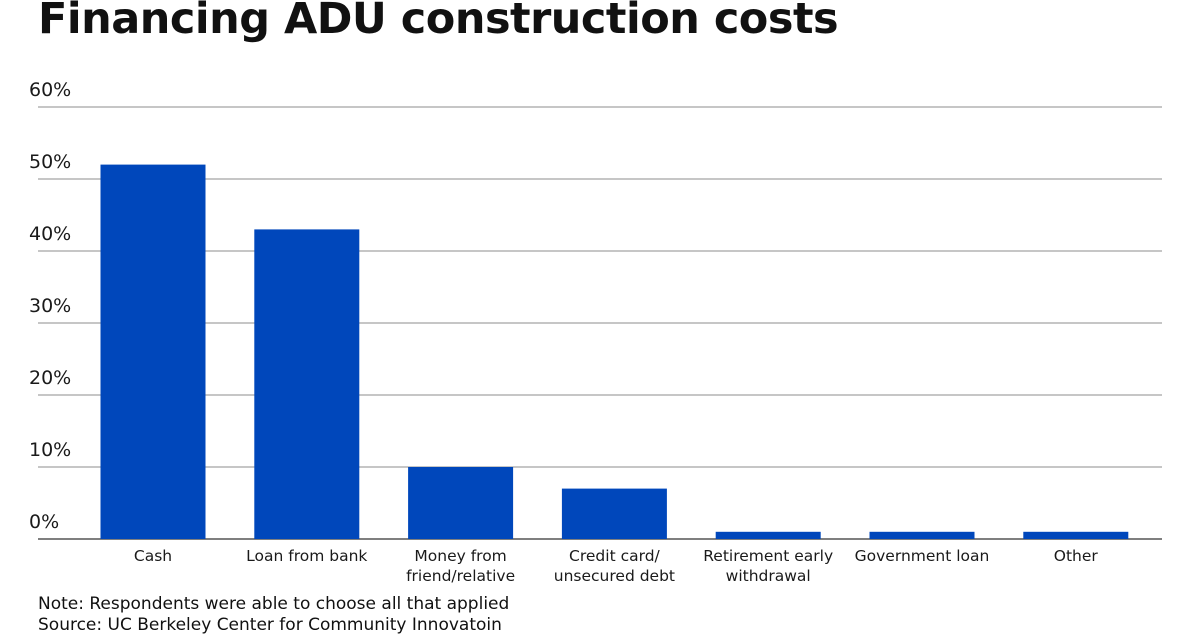  What do you see at coordinates (50, 234) in the screenshot?
I see `y-tick-label: 40%` at bounding box center [50, 234].